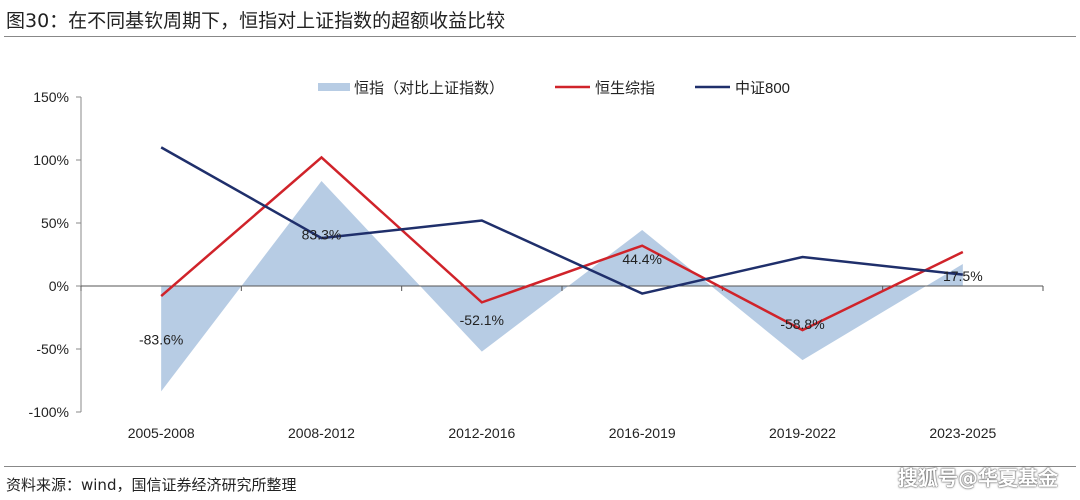 The height and width of the screenshot is (500, 1080). Describe the element at coordinates (256, 21) in the screenshot. I see `chart-title: 图30：在不同基钦周期下，恒指对上证指数的超额收益比较` at that location.